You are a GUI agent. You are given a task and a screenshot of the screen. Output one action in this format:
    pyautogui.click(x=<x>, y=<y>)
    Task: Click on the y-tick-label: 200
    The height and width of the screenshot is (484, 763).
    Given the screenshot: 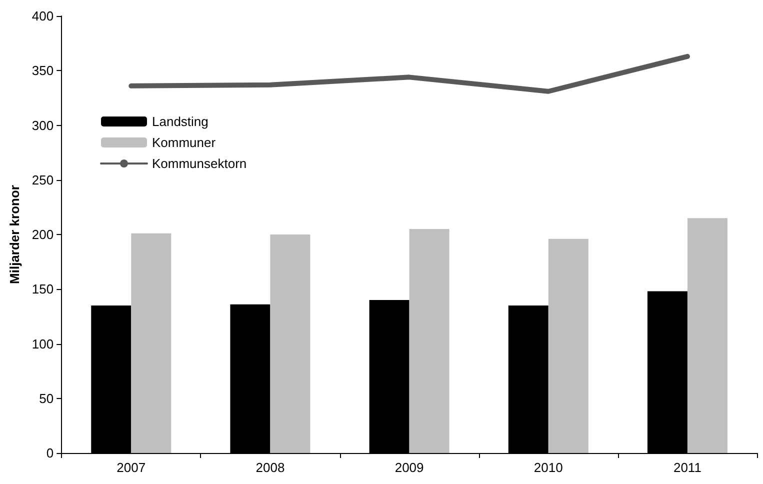 What is the action you would take?
    pyautogui.click(x=43, y=234)
    